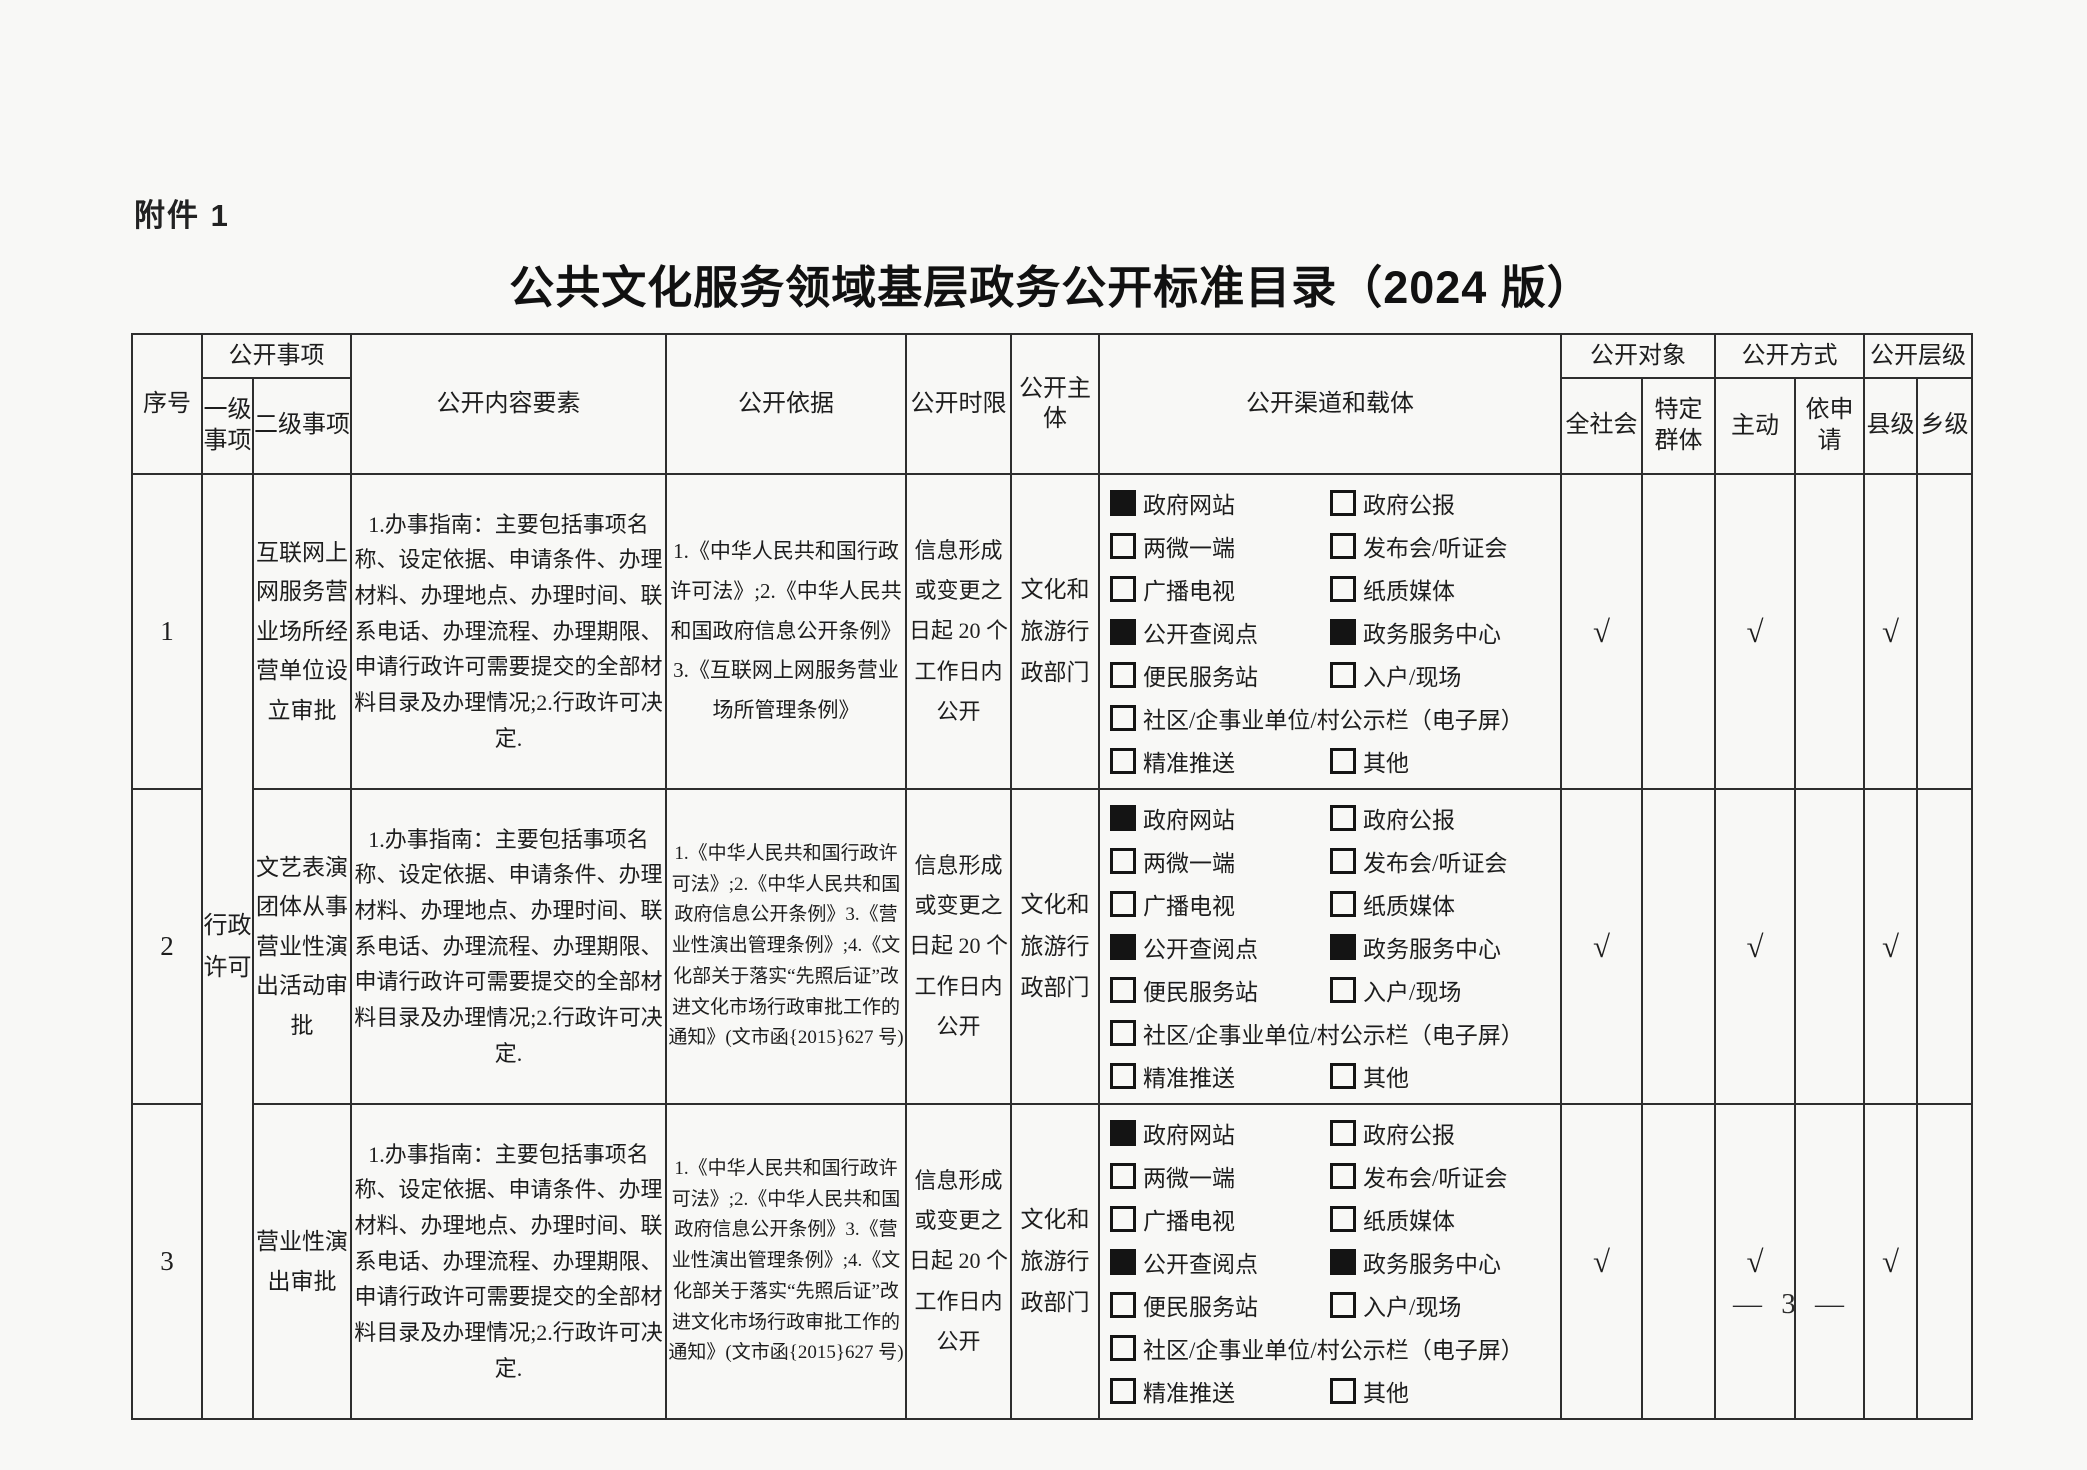 The image size is (2087, 1470). What do you see at coordinates (1440, 818) in the screenshot?
I see `channel-option: 政府公报` at bounding box center [1440, 818].